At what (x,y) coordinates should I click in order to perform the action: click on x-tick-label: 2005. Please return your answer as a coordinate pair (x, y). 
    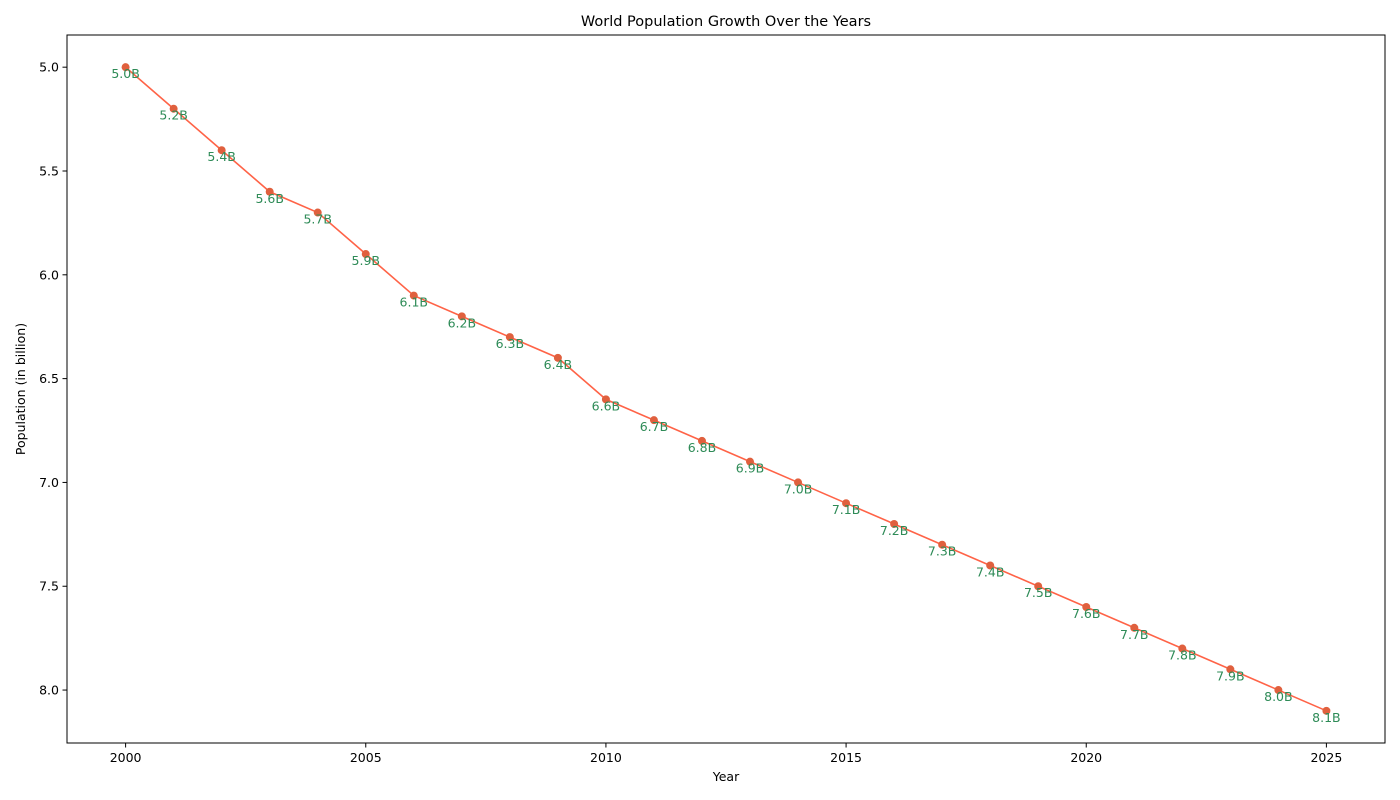
    Looking at the image, I should click on (366, 757).